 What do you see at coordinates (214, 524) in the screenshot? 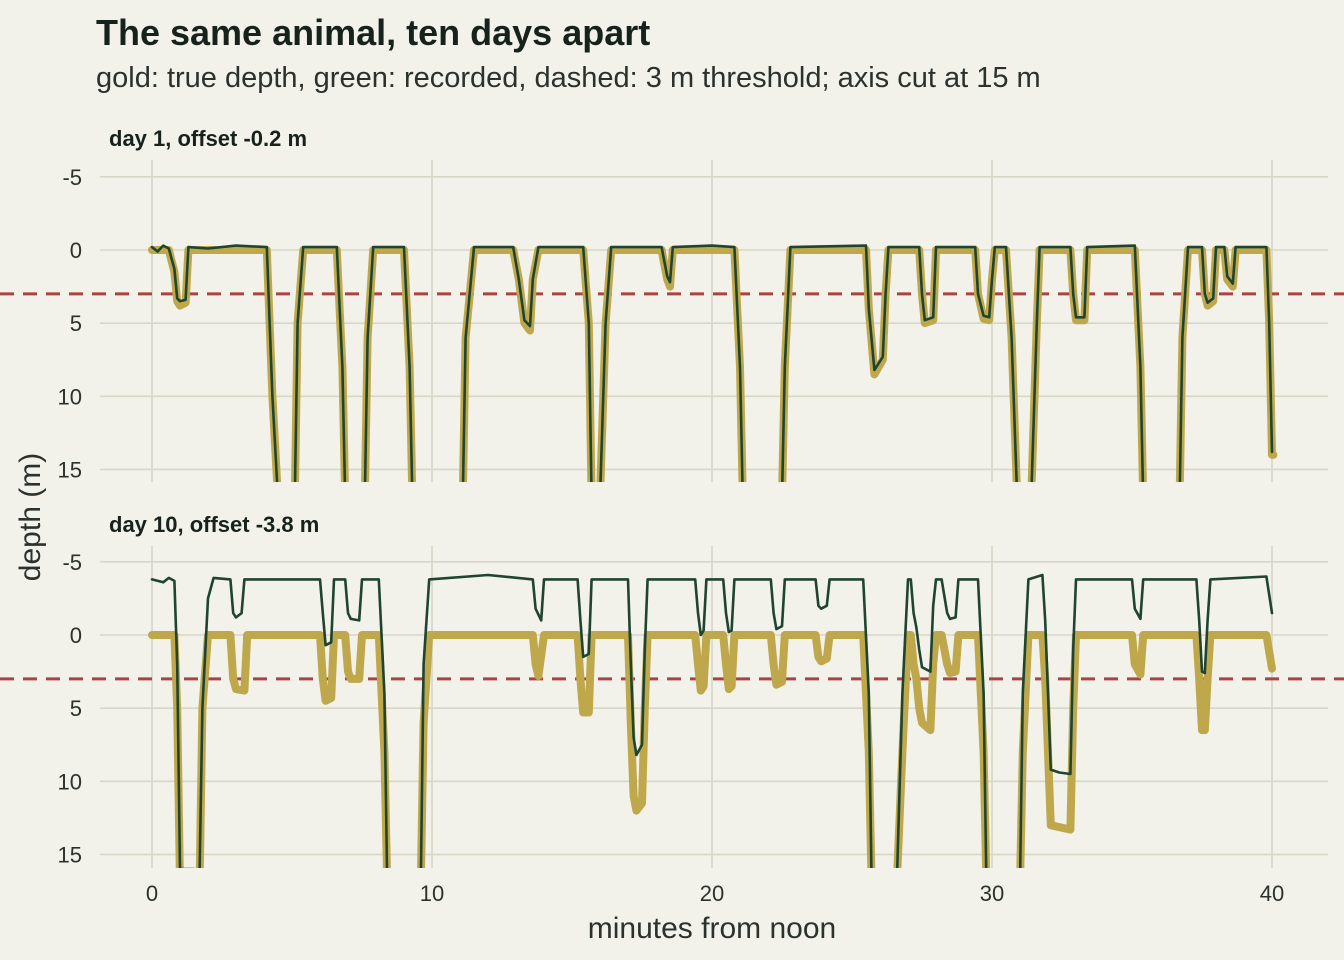
I see `panel-strip-label: day 10, offset -3.8 m` at bounding box center [214, 524].